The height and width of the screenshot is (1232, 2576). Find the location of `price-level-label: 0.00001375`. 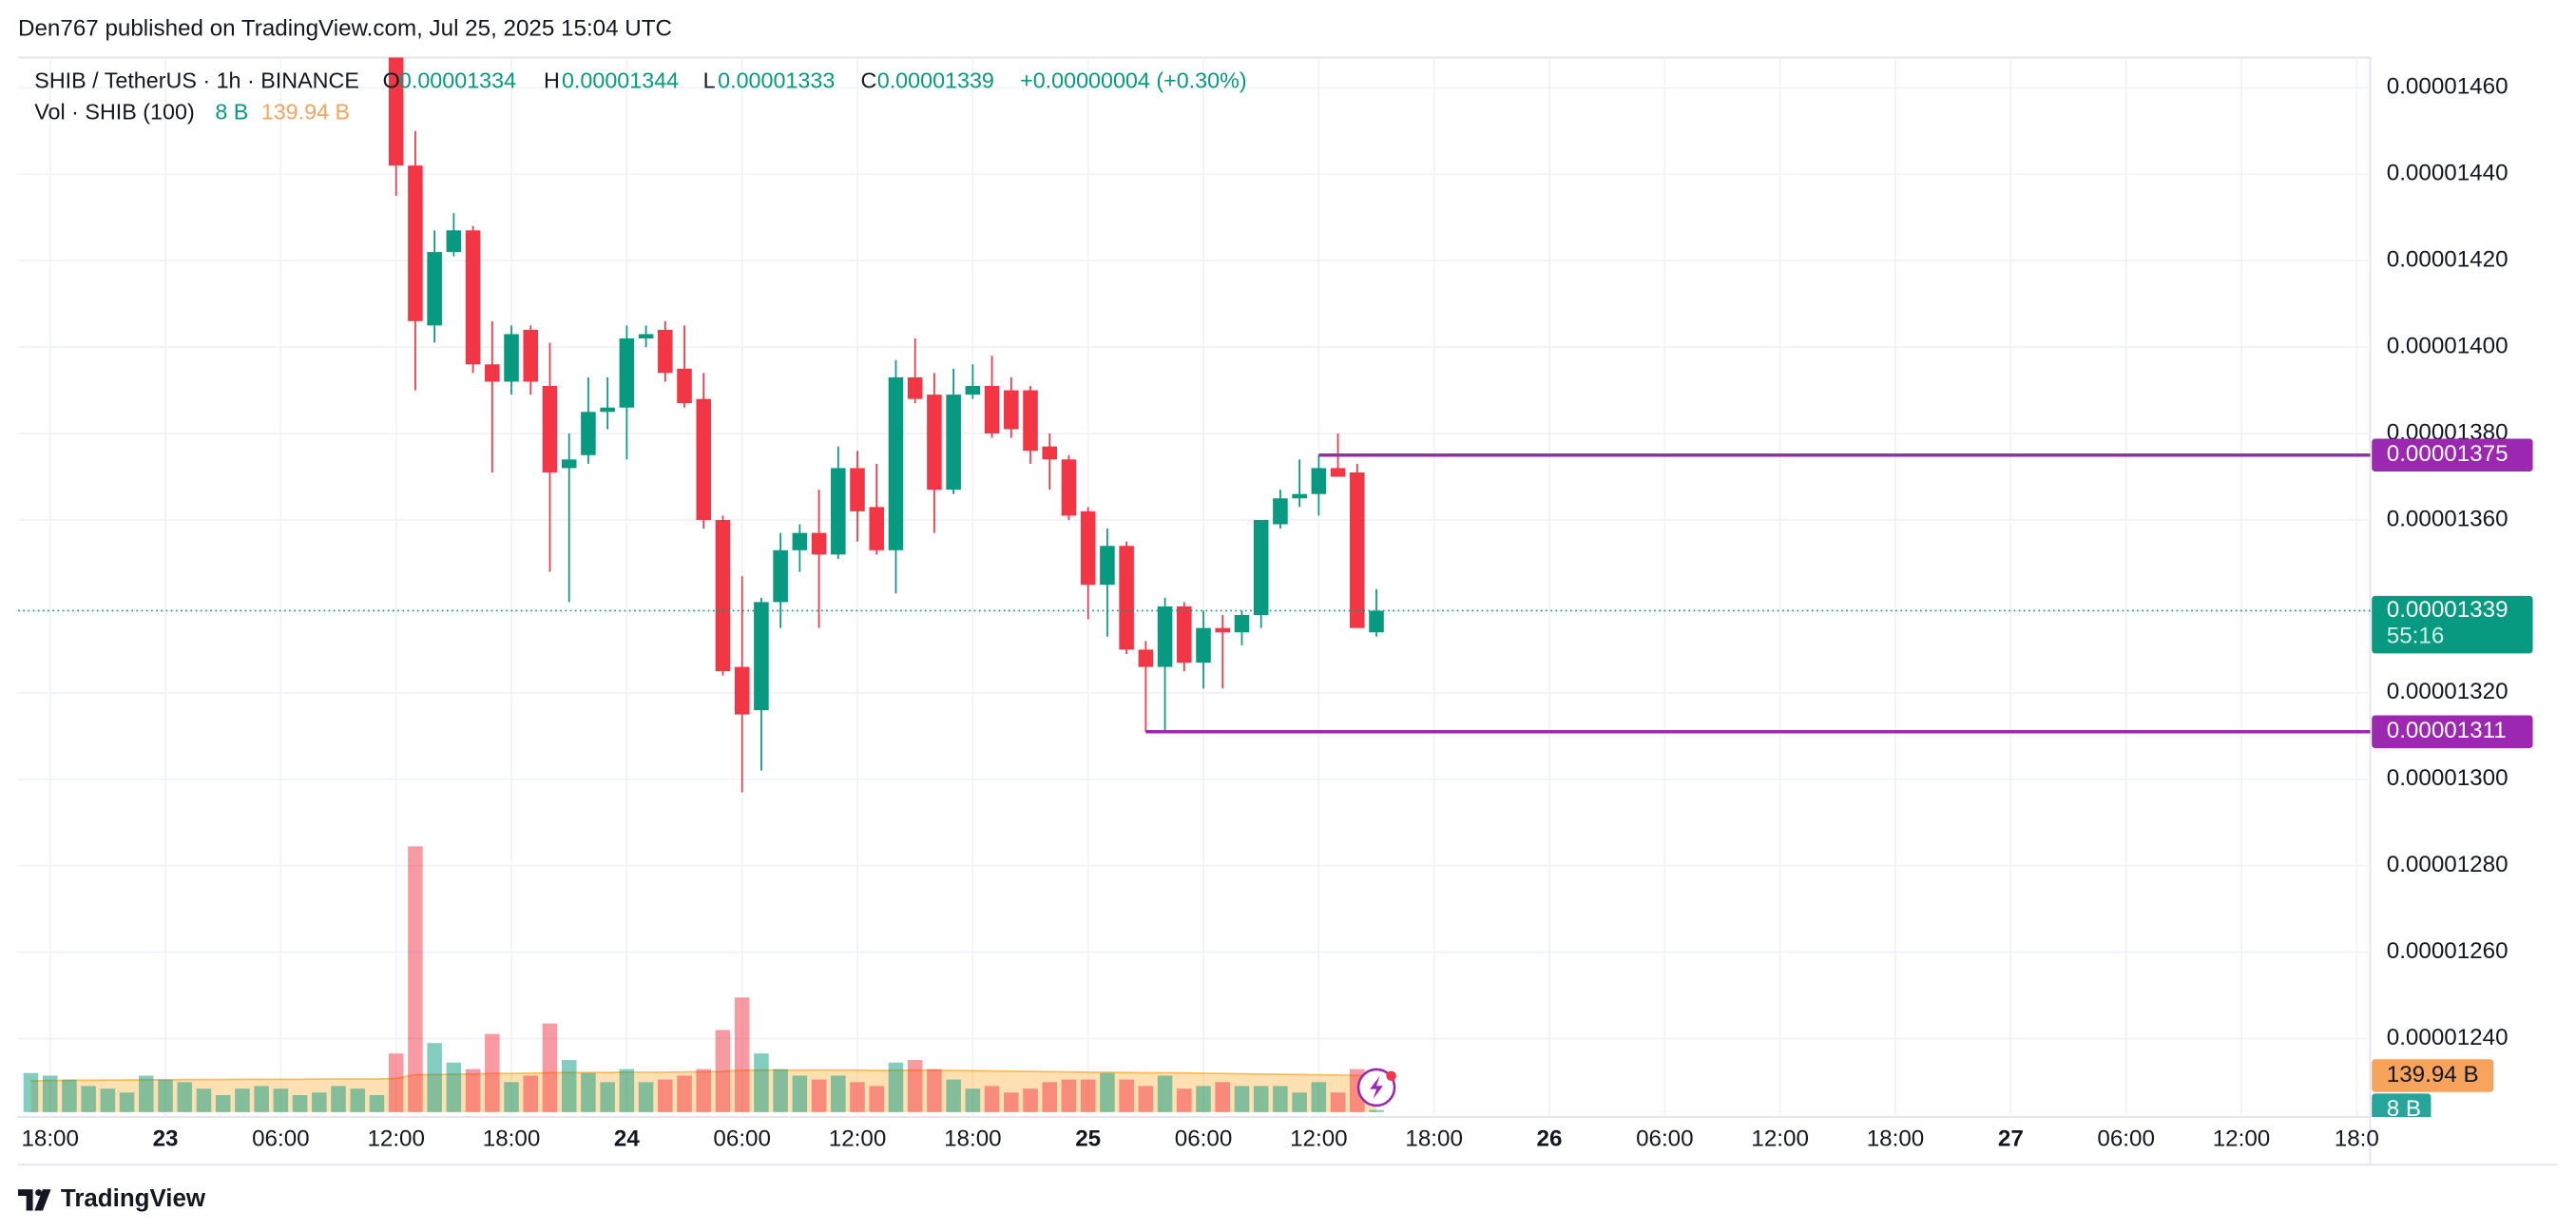

price-level-label: 0.00001375 is located at coordinates (2448, 454).